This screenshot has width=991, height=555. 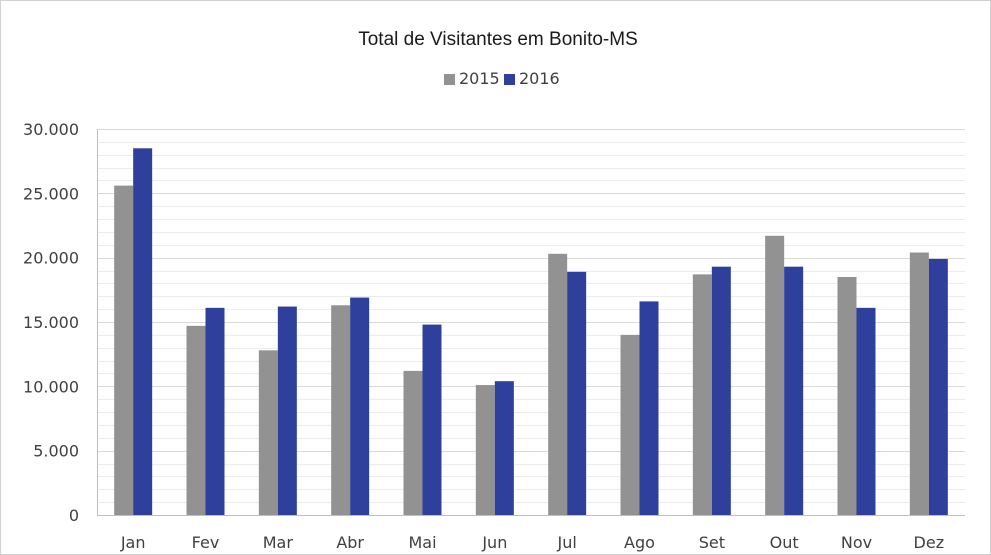 What do you see at coordinates (639, 542) in the screenshot?
I see `x-tick-label: Ago` at bounding box center [639, 542].